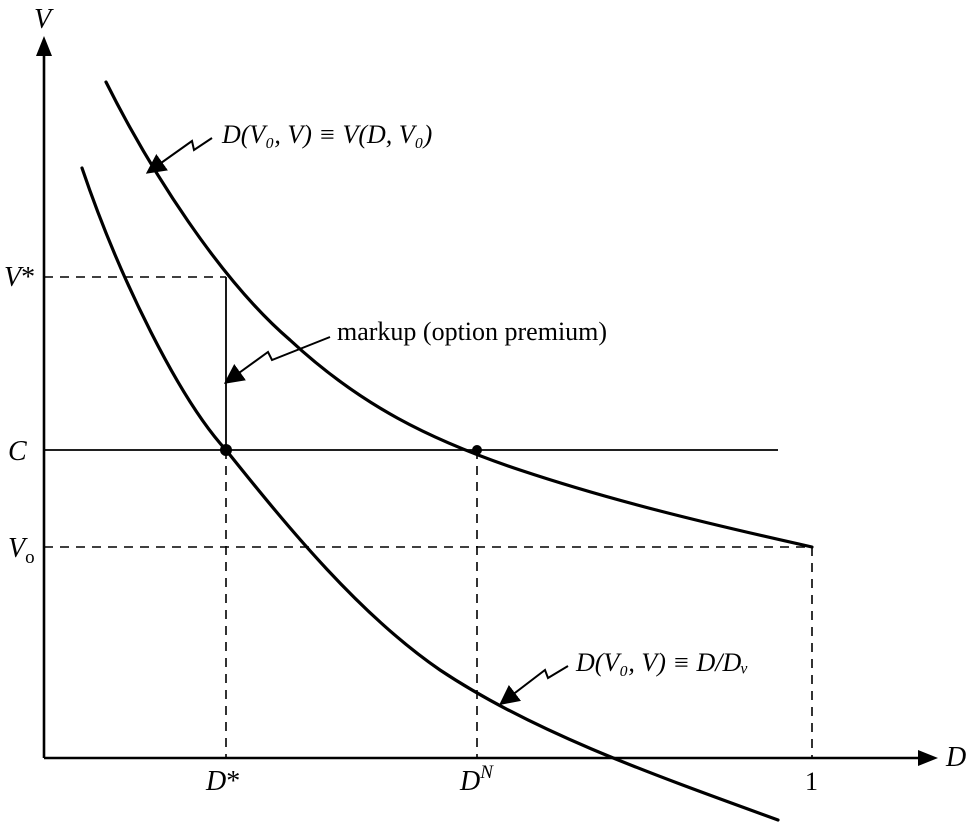 This screenshot has height=826, width=975. What do you see at coordinates (928, 758) in the screenshot?
I see `x-axis-arrowhead` at bounding box center [928, 758].